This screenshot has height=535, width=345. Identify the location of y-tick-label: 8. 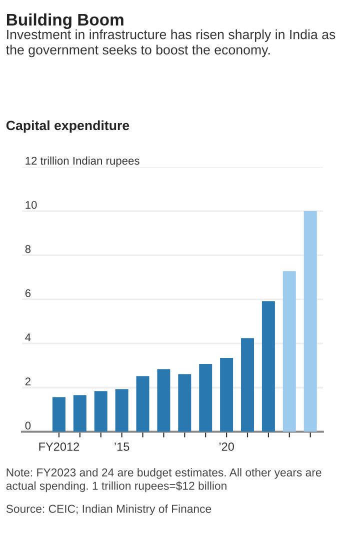
(28, 249).